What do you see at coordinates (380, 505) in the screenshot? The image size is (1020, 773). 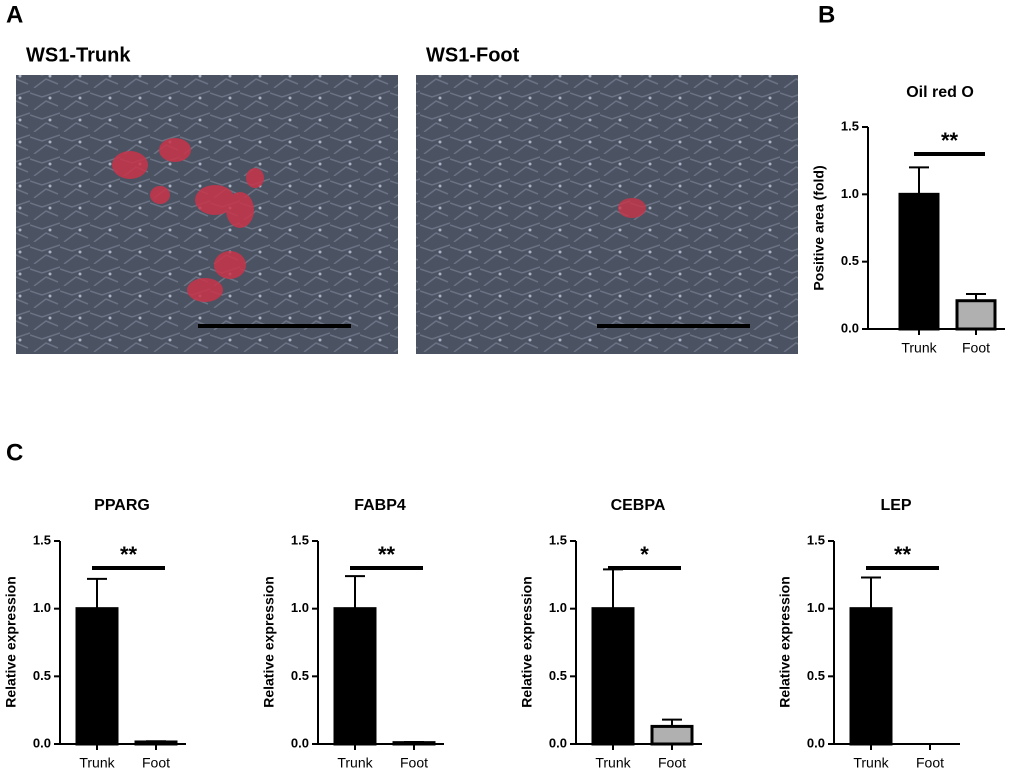 I see `chart-title: FABP4` at bounding box center [380, 505].